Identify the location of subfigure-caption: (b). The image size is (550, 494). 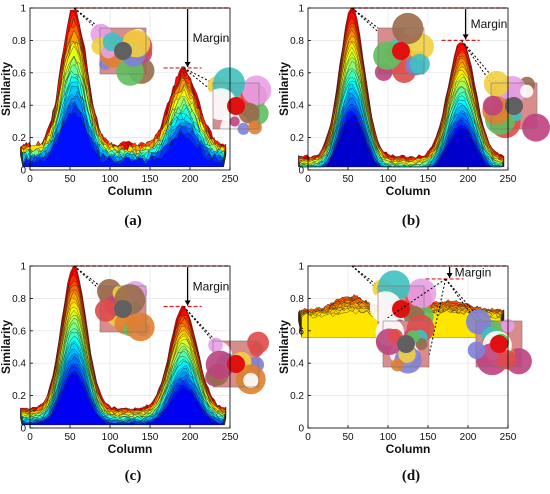
(411, 221).